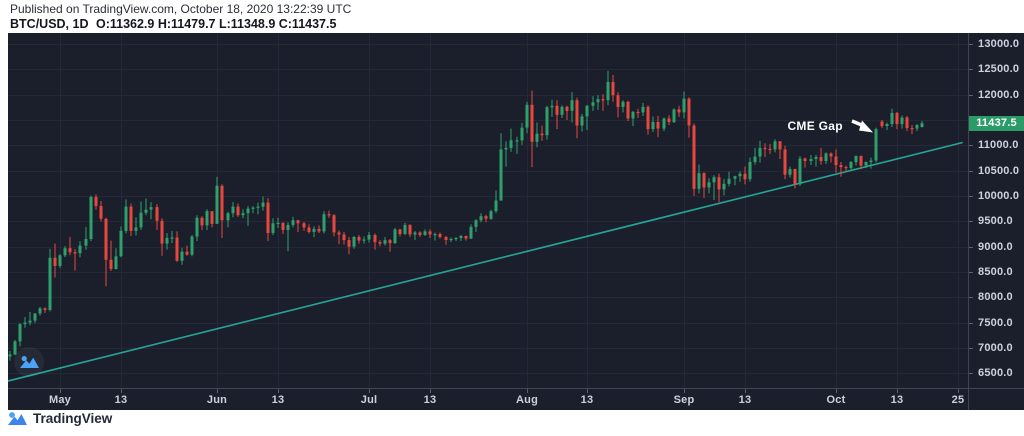  I want to click on price-tick-label: 12500.0, so click(996, 69).